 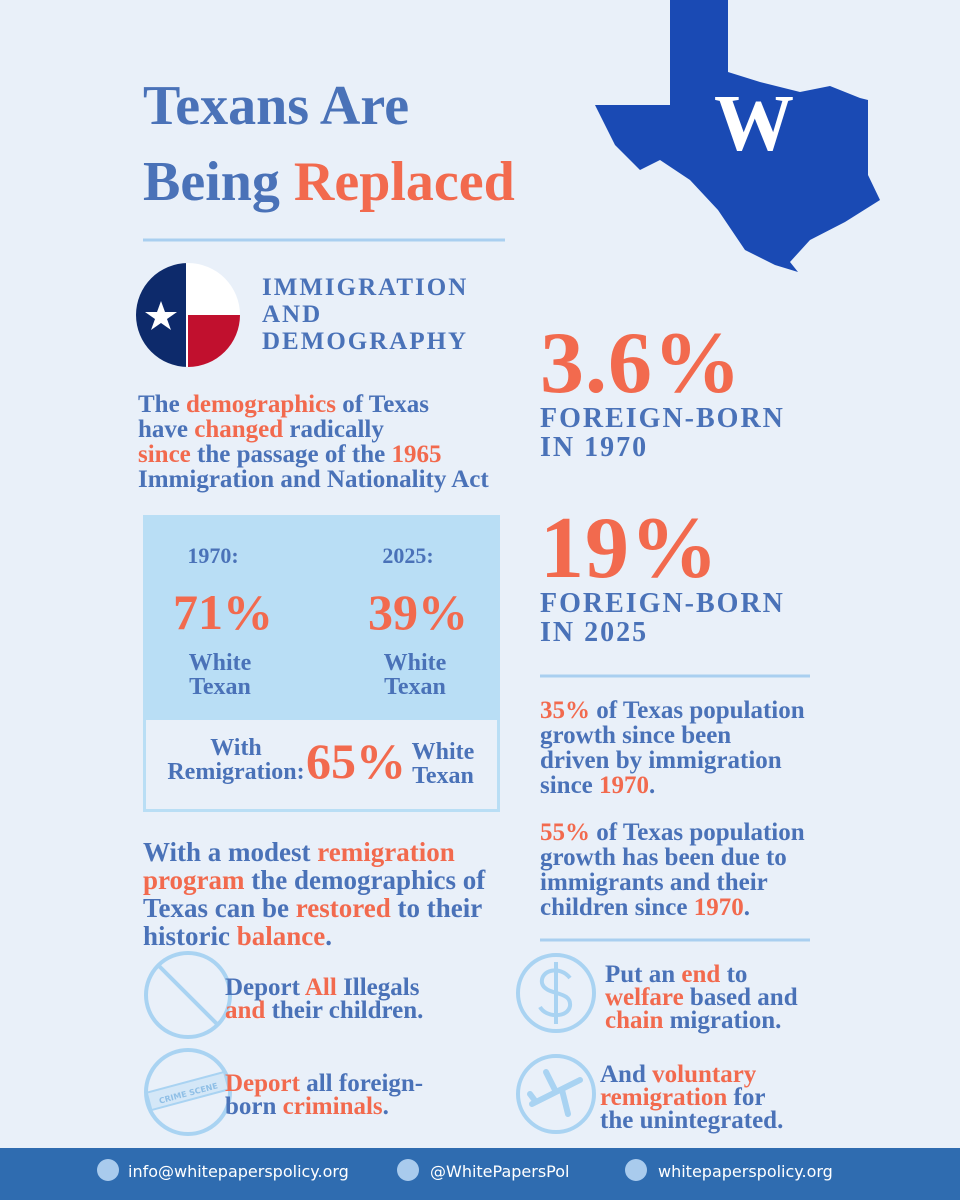 What do you see at coordinates (194, 880) in the screenshot?
I see `highlight: program` at bounding box center [194, 880].